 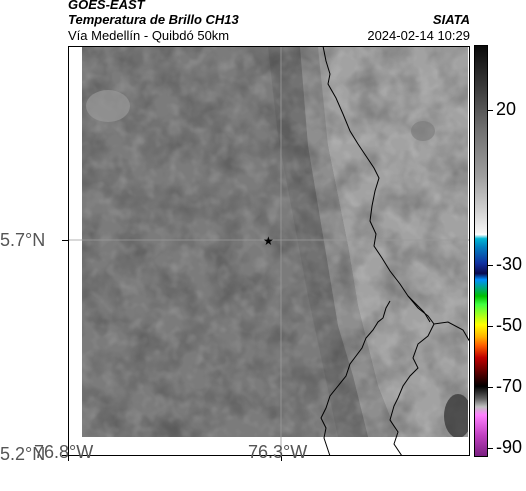 What do you see at coordinates (65, 455) in the screenshot?
I see `ytick-5.2` at bounding box center [65, 455].